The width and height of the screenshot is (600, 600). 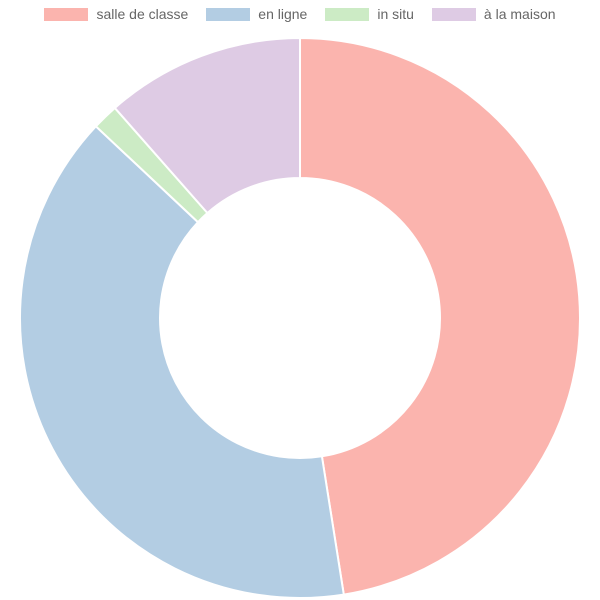 I want to click on legend-label: in situ, so click(x=395, y=14).